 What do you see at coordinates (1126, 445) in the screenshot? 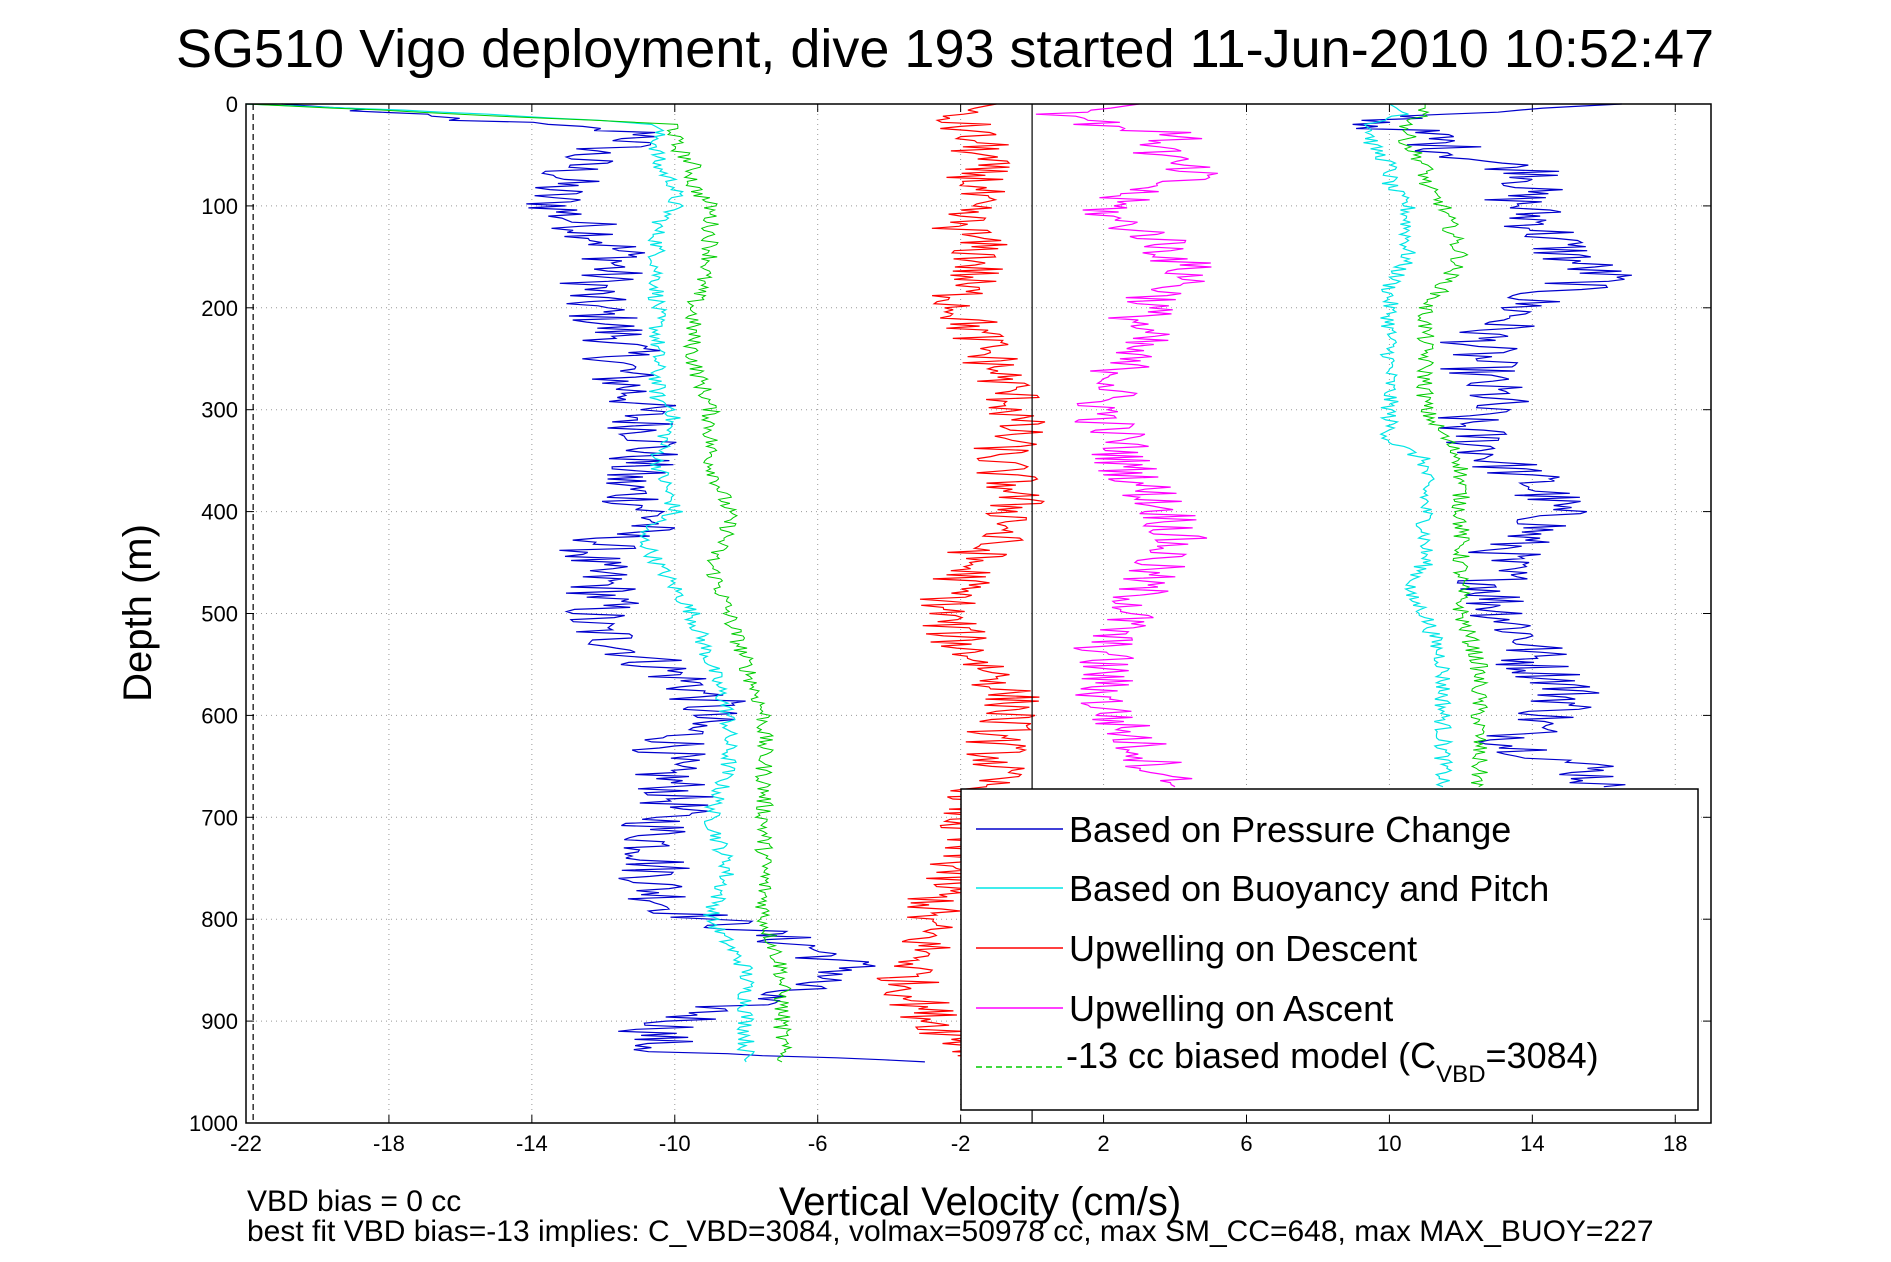
I see `series-upwelling_ascent` at bounding box center [1126, 445].